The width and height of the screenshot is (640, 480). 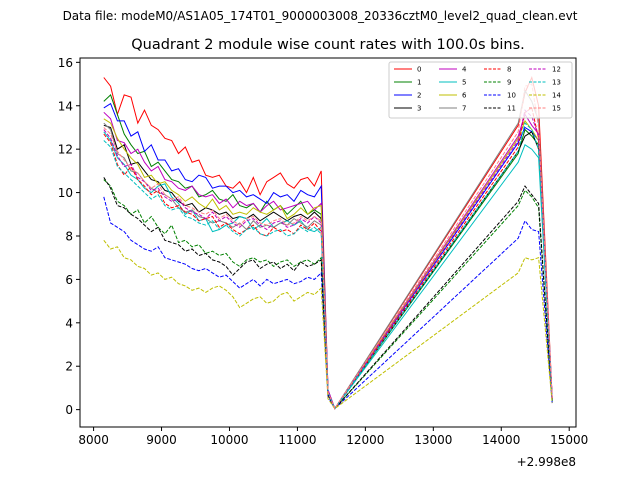 I want to click on x-tick-label: 8000, so click(x=93, y=440).